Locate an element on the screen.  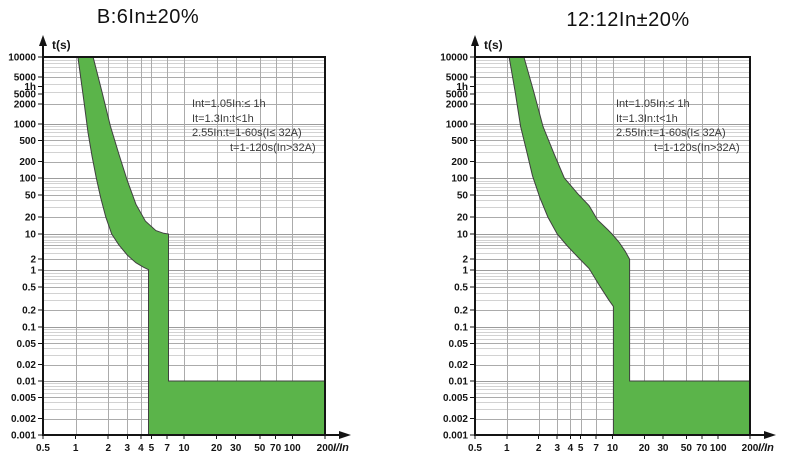
y-tick-label: 0.02 is located at coordinates (27, 365).